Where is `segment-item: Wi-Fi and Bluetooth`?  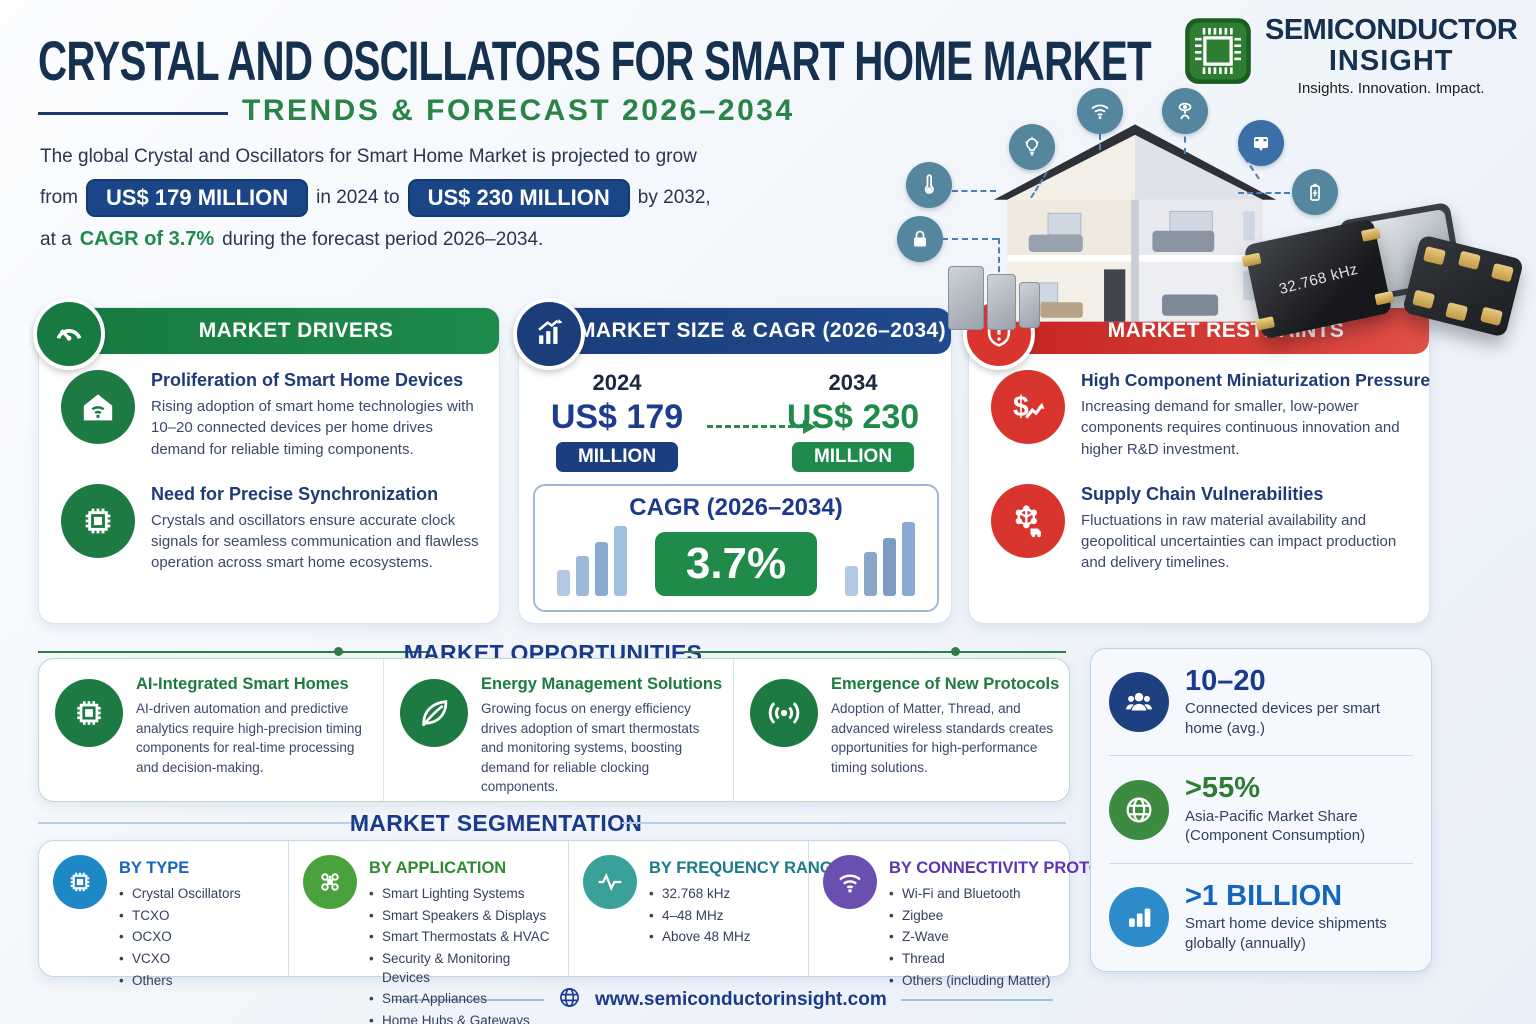 segment-item: Wi-Fi and Bluetooth is located at coordinates (1013, 894).